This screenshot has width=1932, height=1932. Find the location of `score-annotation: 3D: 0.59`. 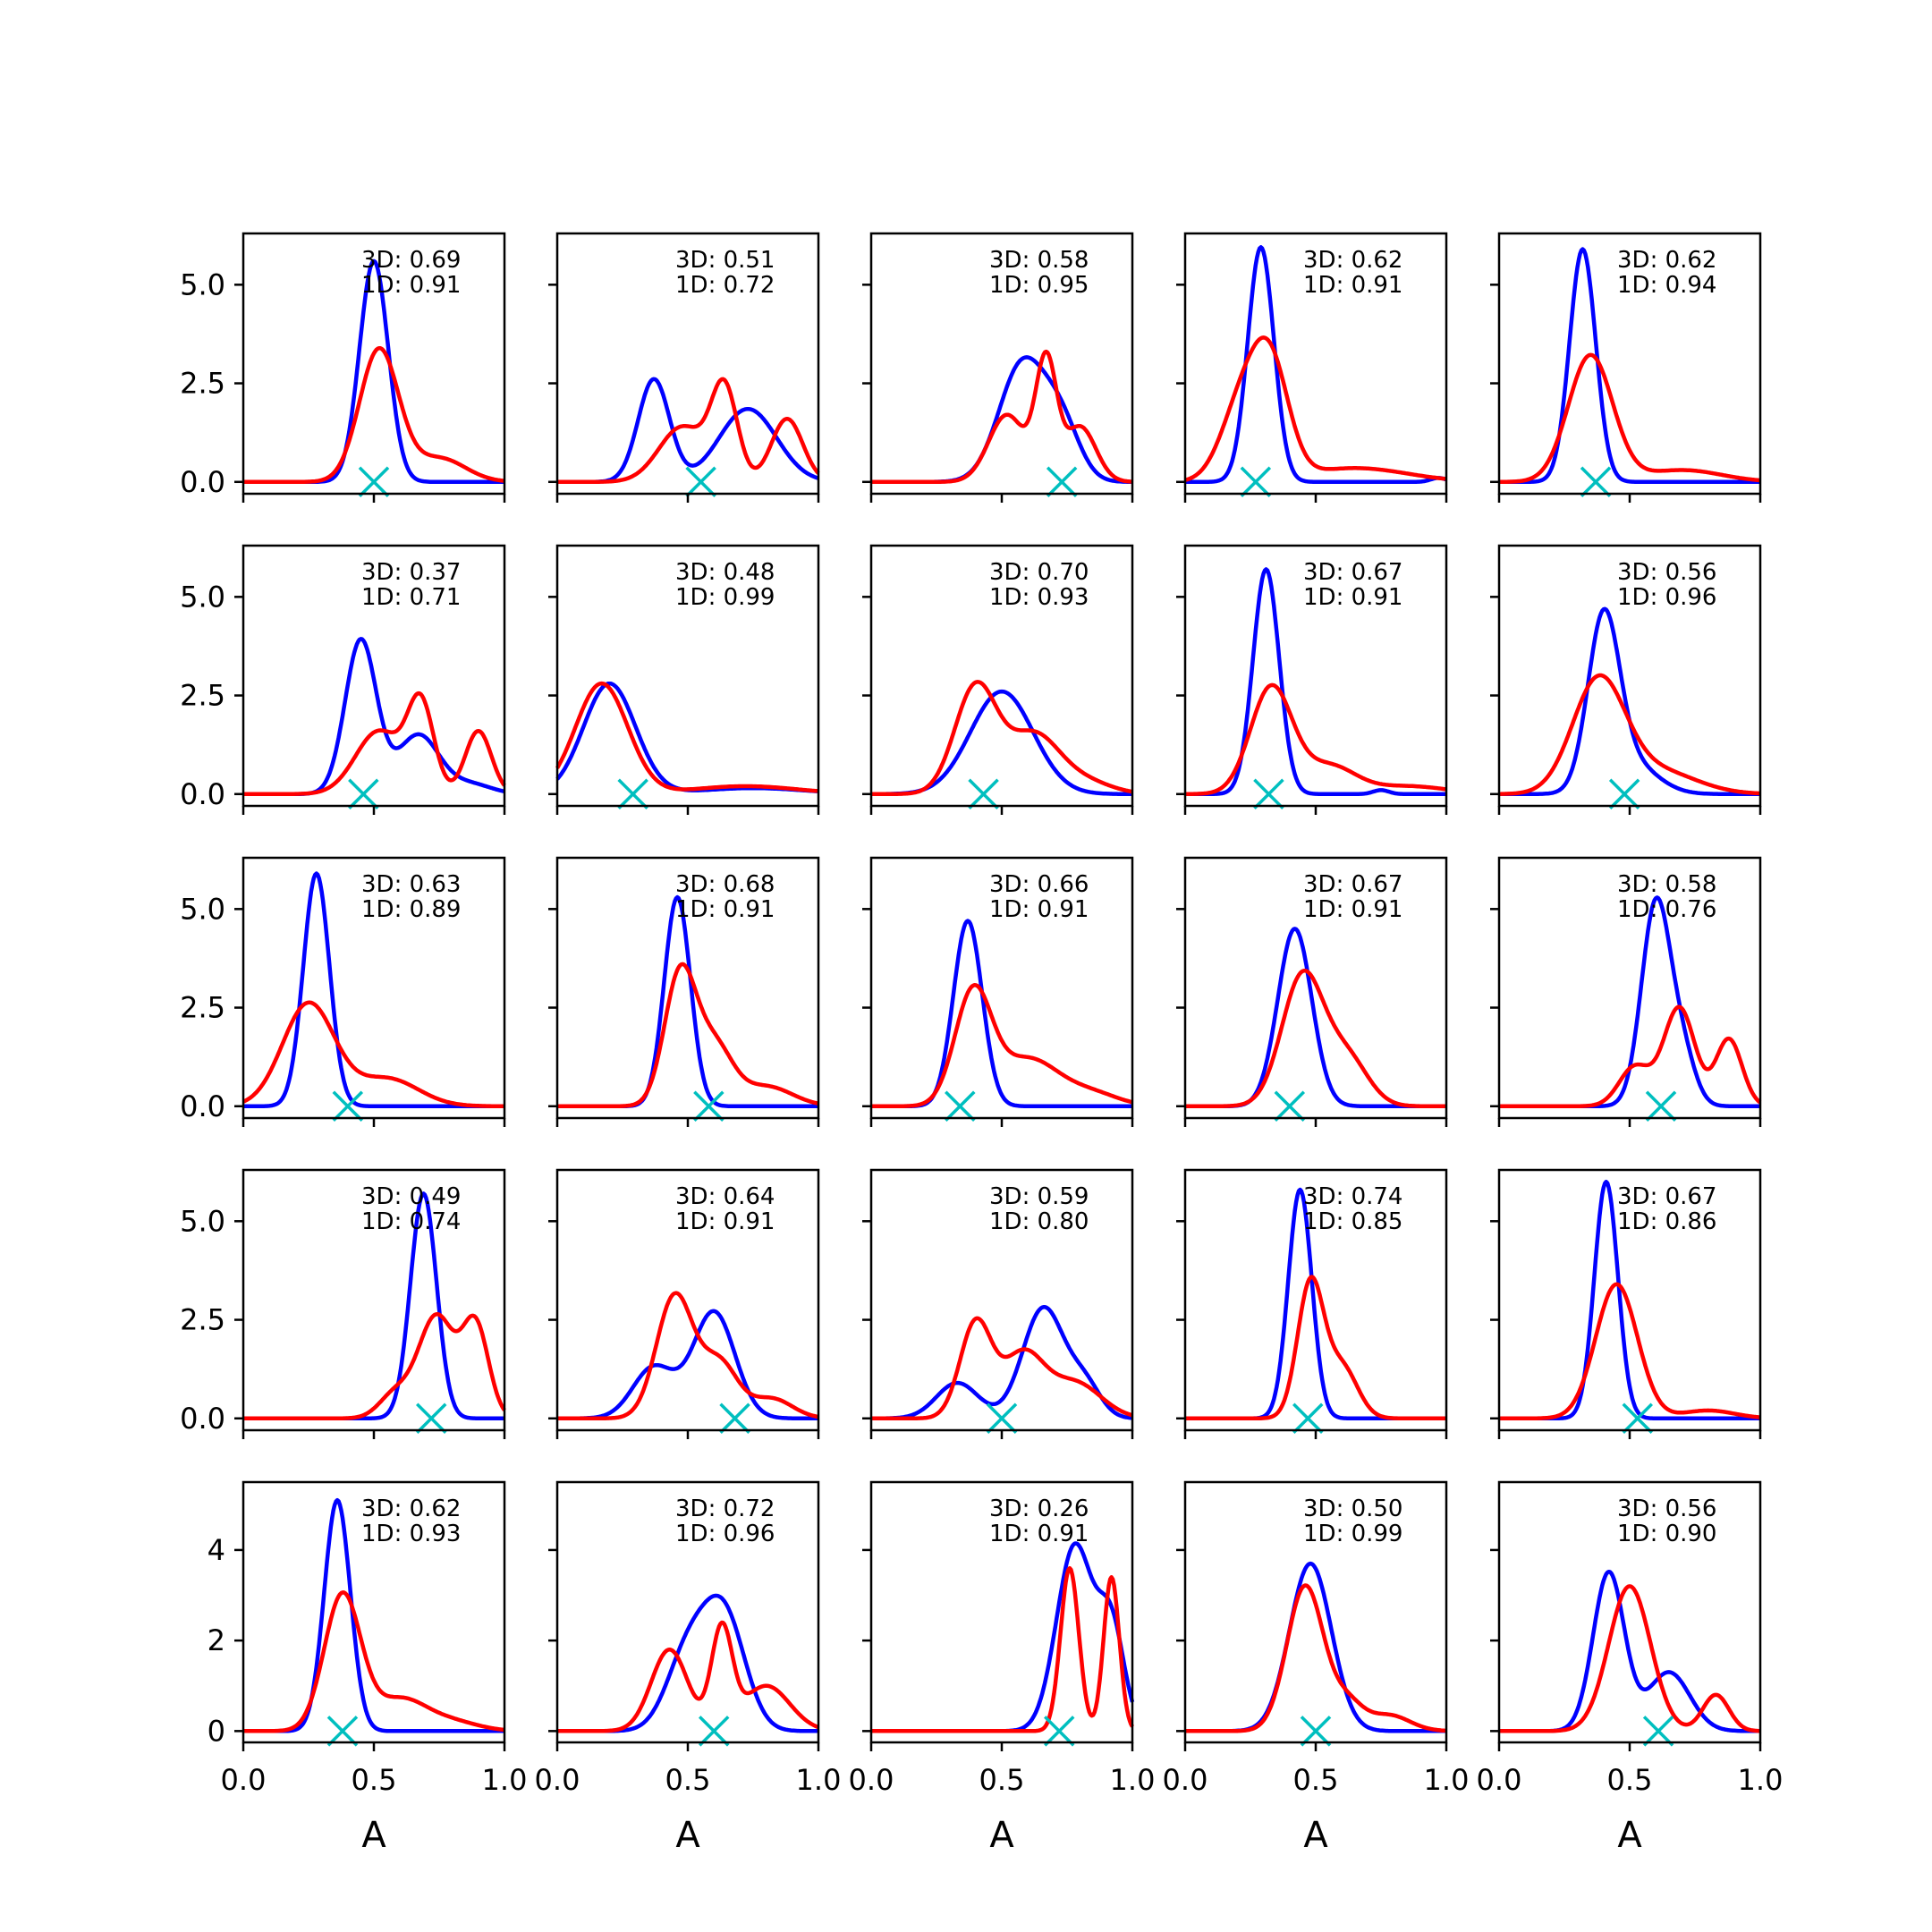

score-annotation: 3D: 0.59 is located at coordinates (1039, 1196).